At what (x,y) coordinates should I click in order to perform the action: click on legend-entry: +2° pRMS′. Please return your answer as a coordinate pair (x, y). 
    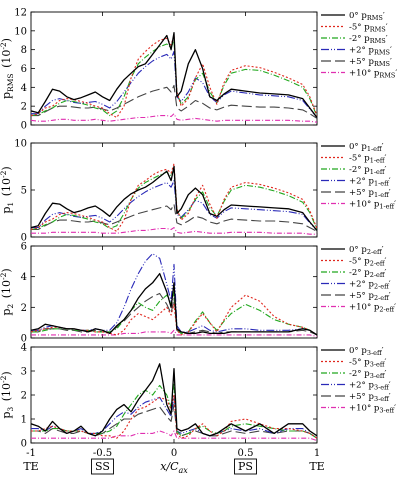
    Looking at the image, I should click on (370, 51).